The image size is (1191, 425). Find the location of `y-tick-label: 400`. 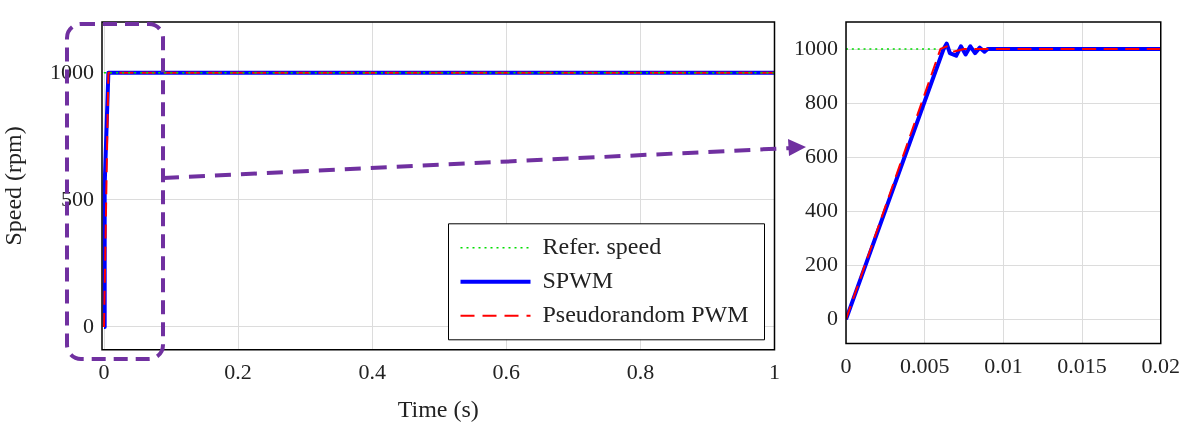

y-tick-label: 400 is located at coordinates (821, 209).